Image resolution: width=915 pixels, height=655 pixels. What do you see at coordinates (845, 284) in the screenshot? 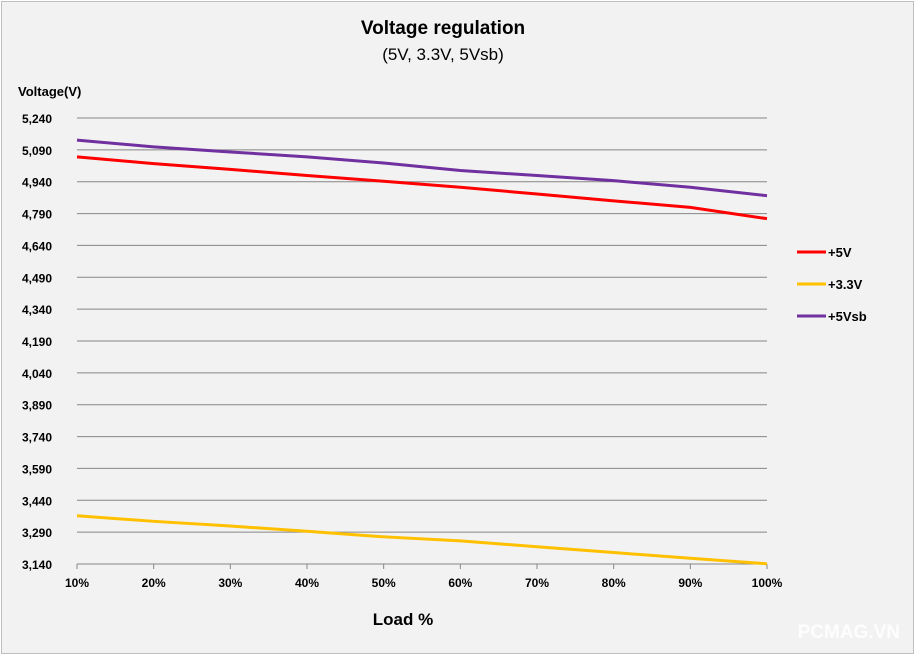
I see `legend-label: +3.3V` at bounding box center [845, 284].